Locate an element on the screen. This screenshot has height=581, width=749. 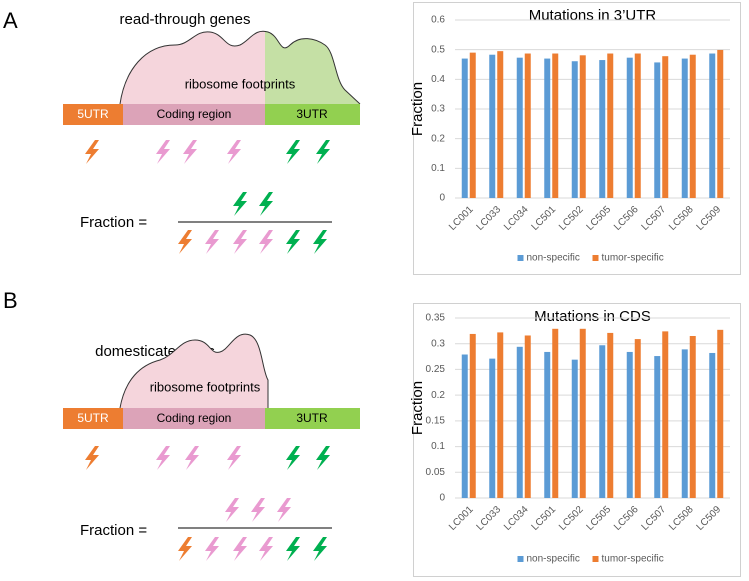
y-tick-label: 0.05 is located at coordinates (436, 472).